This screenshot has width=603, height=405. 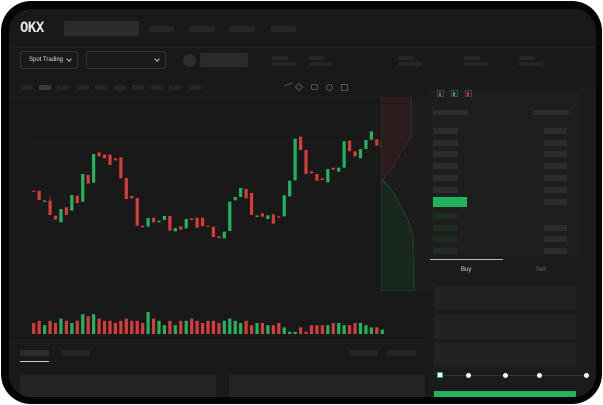 I want to click on order-book-view-asks-icon, so click(x=468, y=93).